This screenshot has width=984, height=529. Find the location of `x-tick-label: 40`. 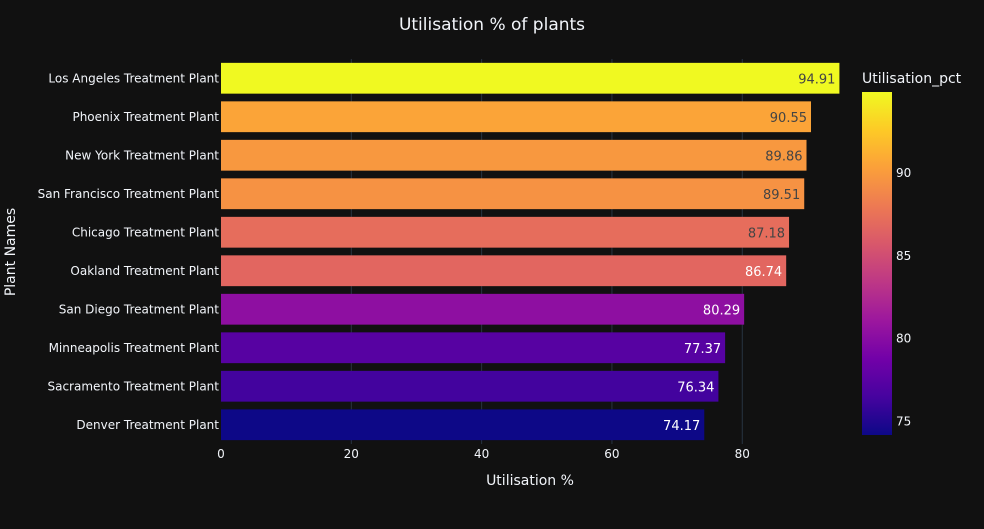

x-tick-label: 40 is located at coordinates (481, 454).